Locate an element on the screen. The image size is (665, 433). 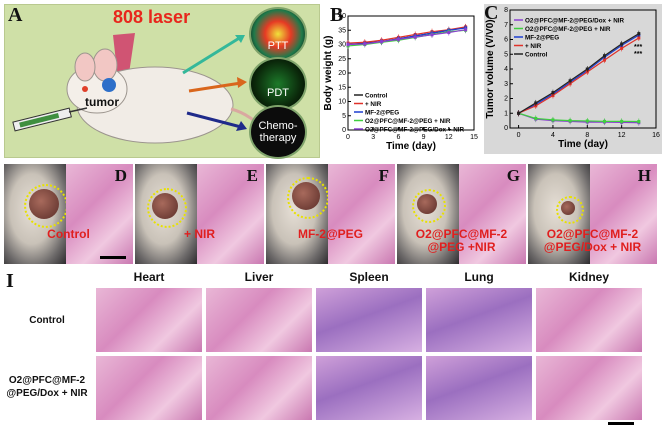
y-tick-label: 20 is located at coordinates (342, 73).